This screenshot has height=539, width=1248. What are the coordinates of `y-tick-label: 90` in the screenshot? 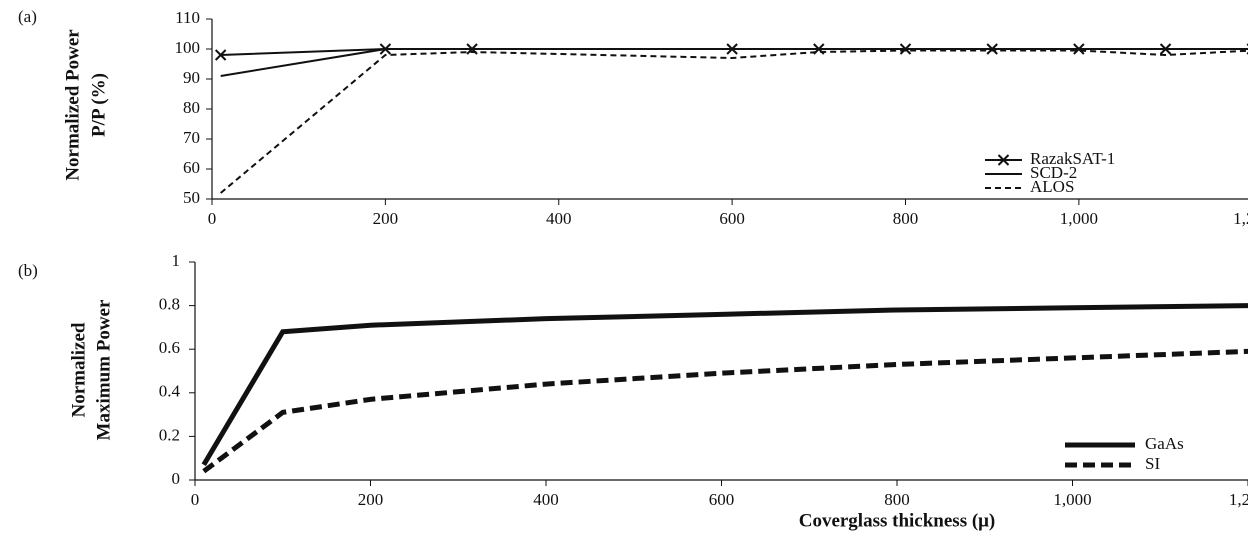 It's located at (191, 77).